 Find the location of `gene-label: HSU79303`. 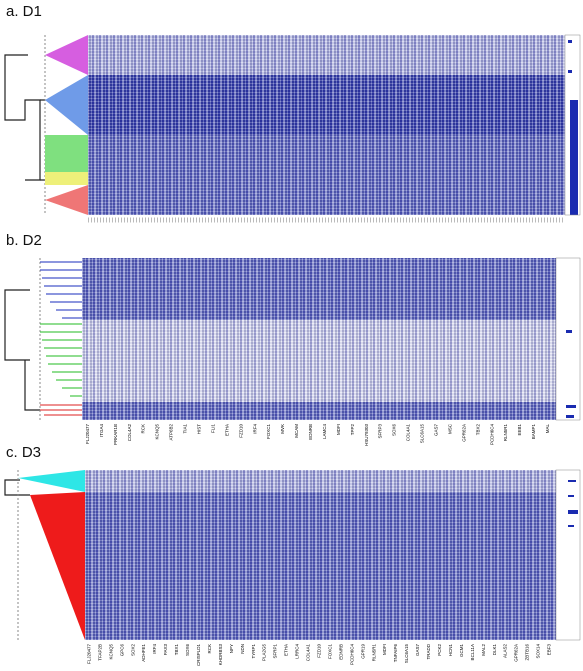

gene-label: HSU79303 is located at coordinates (366, 435).